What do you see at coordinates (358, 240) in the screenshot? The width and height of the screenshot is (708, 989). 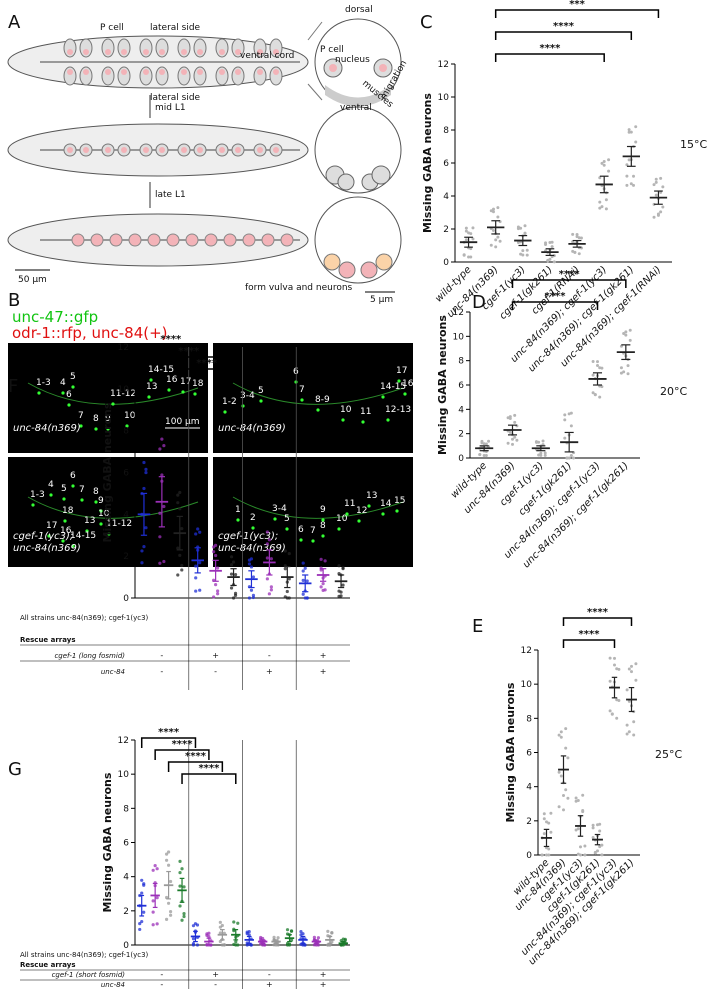 I see `section` at bounding box center [358, 240].